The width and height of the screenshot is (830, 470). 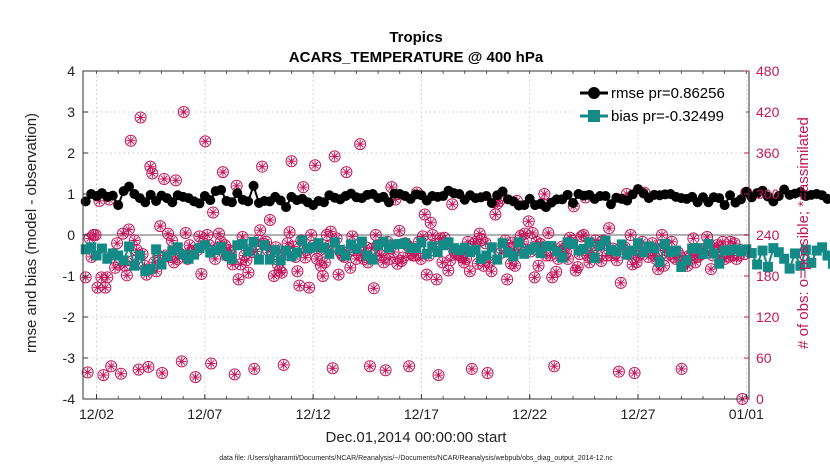 I want to click on x-tick-label: 12/12, so click(x=313, y=414).